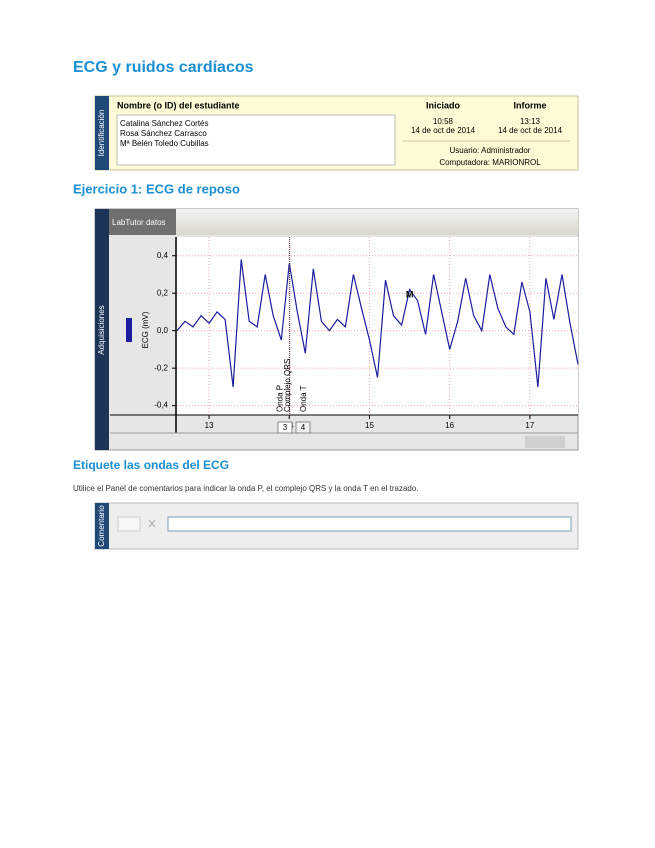 Image resolution: width=655 pixels, height=848 pixels. Describe the element at coordinates (151, 465) in the screenshot. I see `section-title: Etiquete las ondas del ECG` at that location.